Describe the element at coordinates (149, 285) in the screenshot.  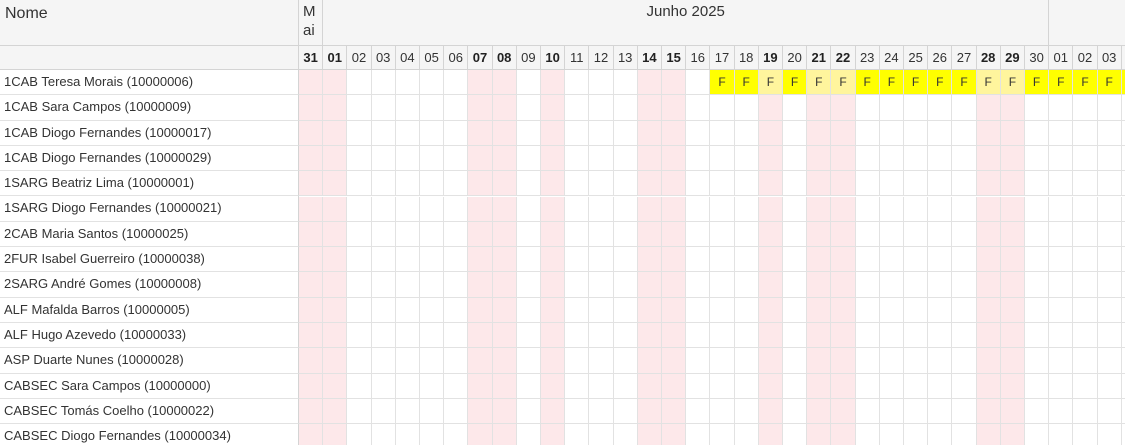
I see `person-name: 2SARG André Gomes (10000008)` at that location.